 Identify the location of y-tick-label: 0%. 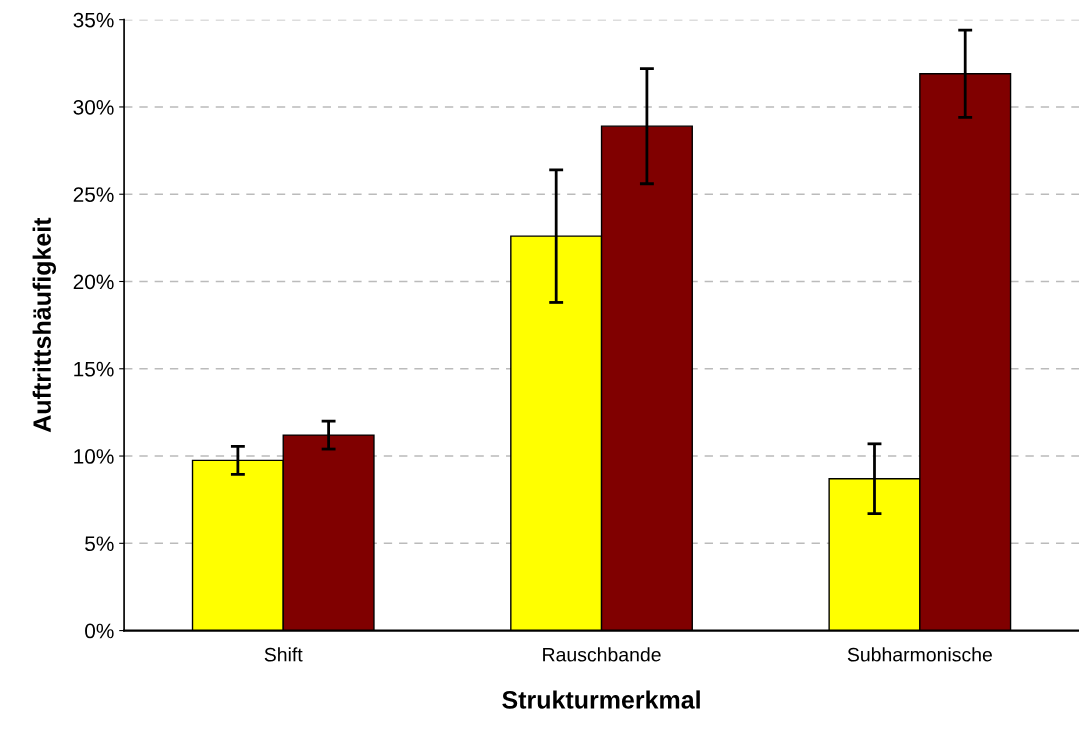
(99, 631).